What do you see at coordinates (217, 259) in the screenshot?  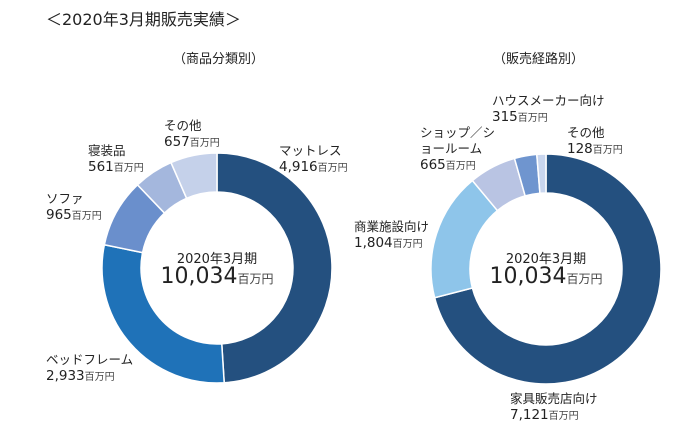 I see `center-year-product: 2020年3月期` at bounding box center [217, 259].